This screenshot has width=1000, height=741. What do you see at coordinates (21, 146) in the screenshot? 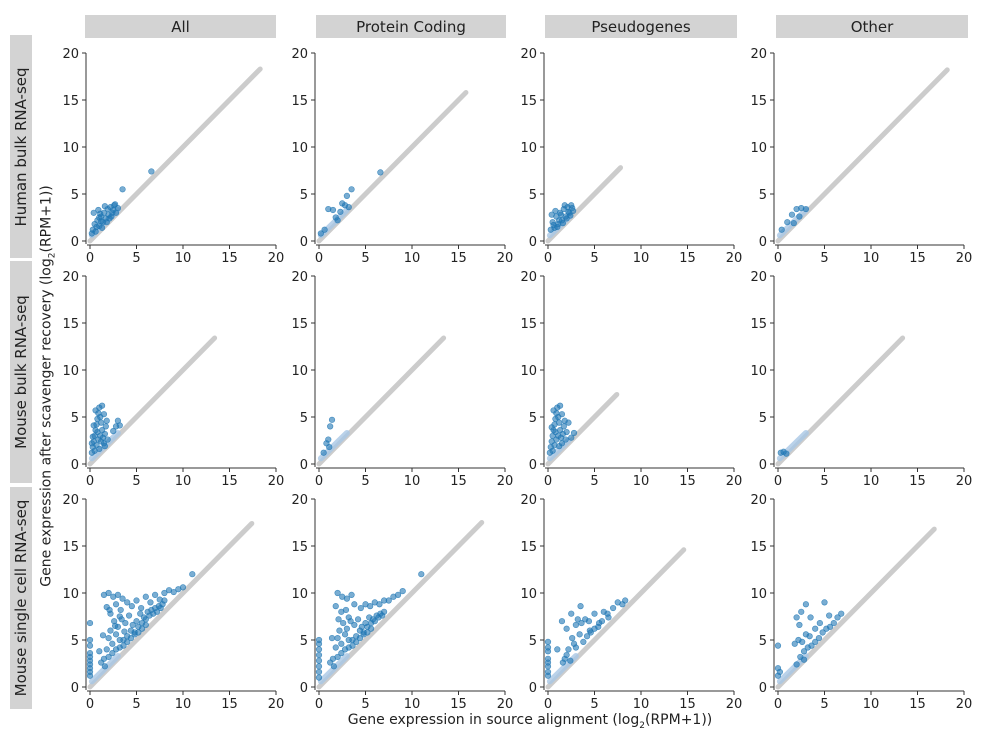
I see `facet-row-human-bulk: Human bulk RNA-seq` at bounding box center [21, 146].